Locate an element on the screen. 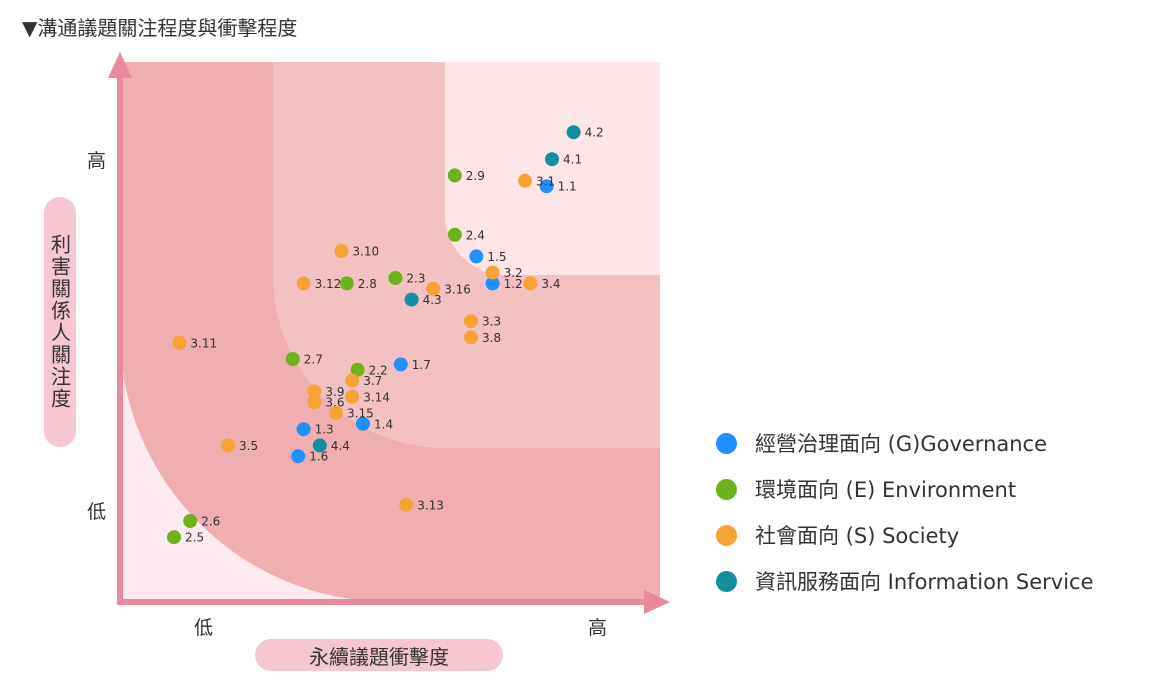  data-label-1-1: 1.1 is located at coordinates (567, 187).